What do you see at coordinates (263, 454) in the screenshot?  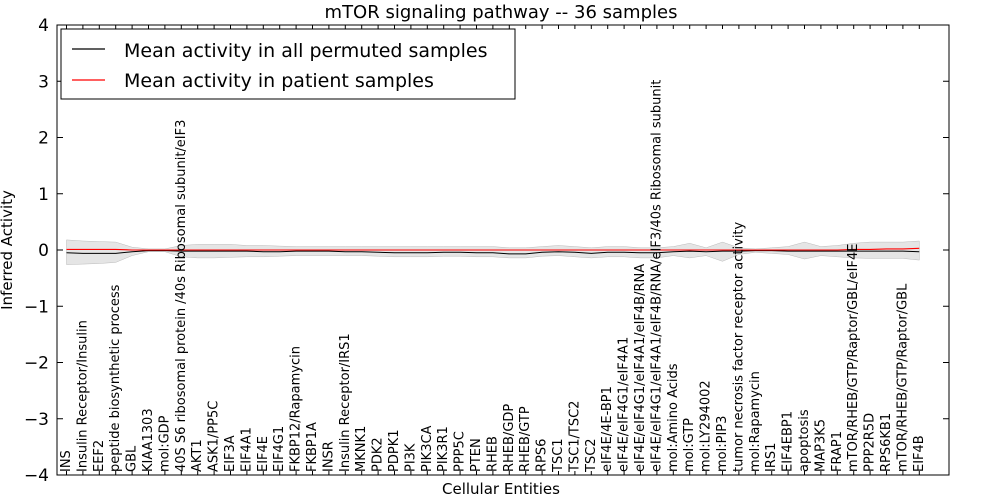 I see `x-tick-label: EIF4E` at bounding box center [263, 454].